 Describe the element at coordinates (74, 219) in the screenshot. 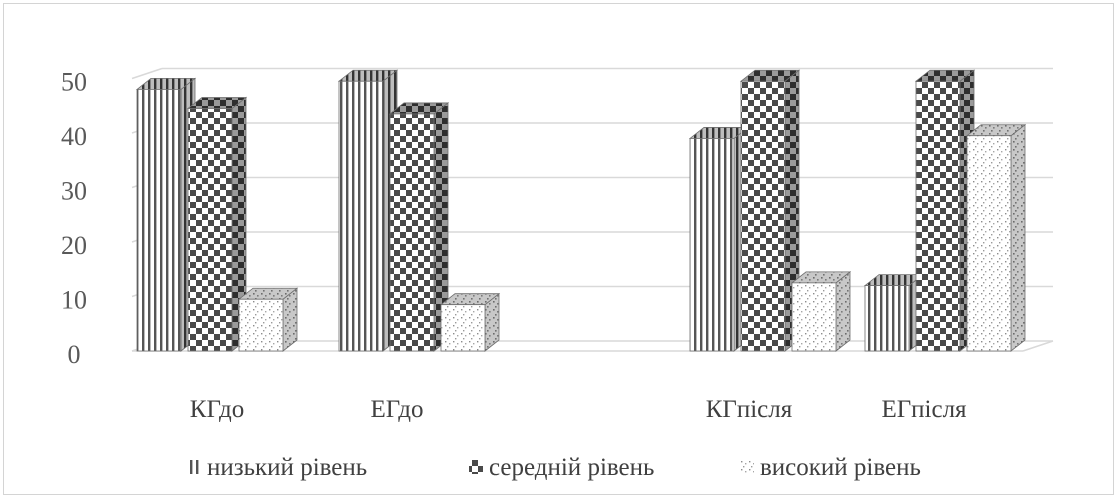

I see `y-axis-ticks: 0 10 20 30 40 50` at that location.